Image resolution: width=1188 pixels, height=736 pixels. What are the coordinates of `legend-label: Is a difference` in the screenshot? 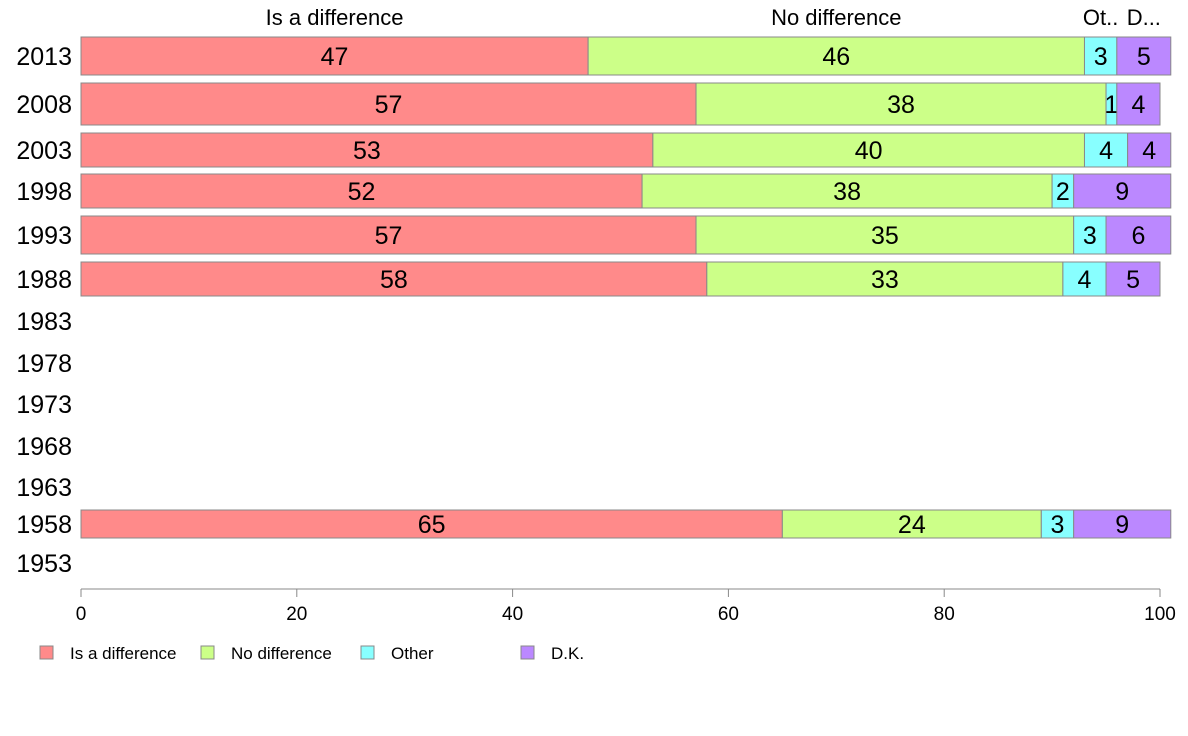 It's located at (123, 653).